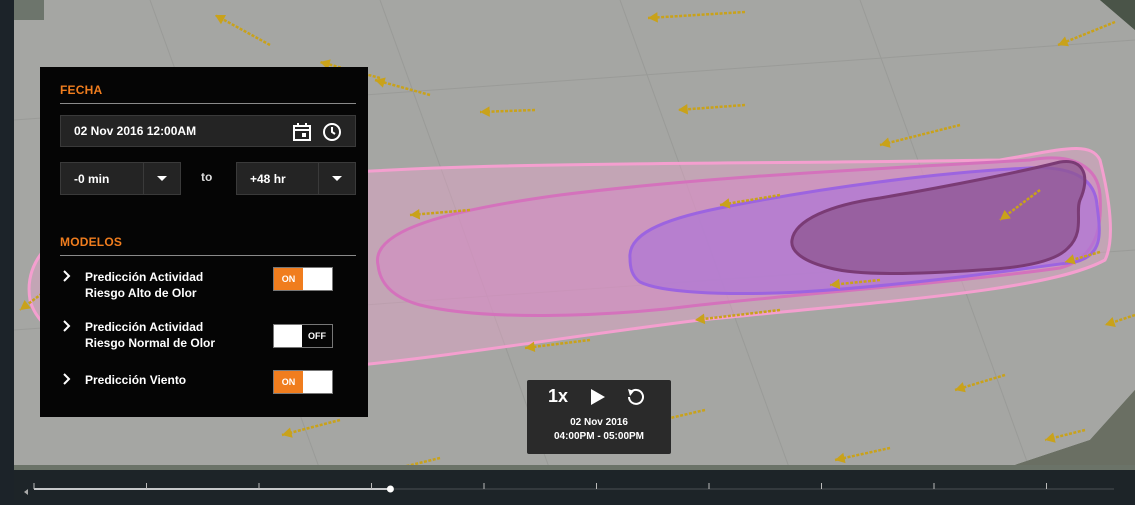 Image resolution: width=1135 pixels, height=505 pixels. I want to click on model-label-line2: Riesgo Alto de Olor, so click(141, 293).